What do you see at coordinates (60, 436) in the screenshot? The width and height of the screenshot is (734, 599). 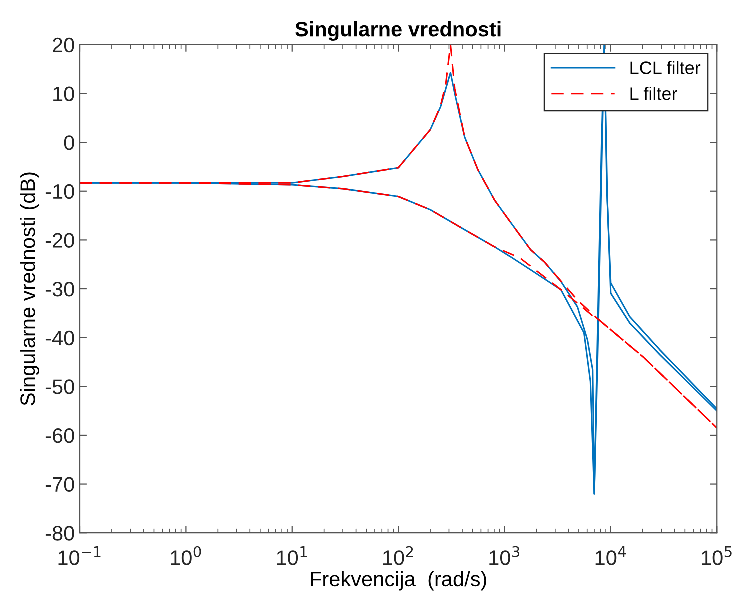 I see `y-tick-label: -60` at bounding box center [60, 436].